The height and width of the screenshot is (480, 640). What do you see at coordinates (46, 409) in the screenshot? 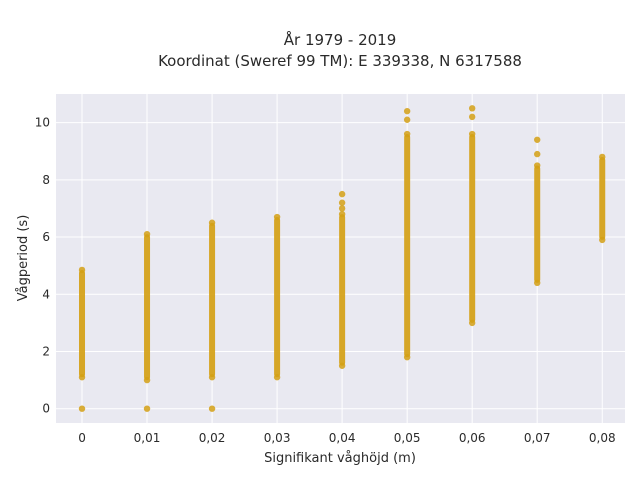
I see `y-tick-label: 0` at bounding box center [46, 409].